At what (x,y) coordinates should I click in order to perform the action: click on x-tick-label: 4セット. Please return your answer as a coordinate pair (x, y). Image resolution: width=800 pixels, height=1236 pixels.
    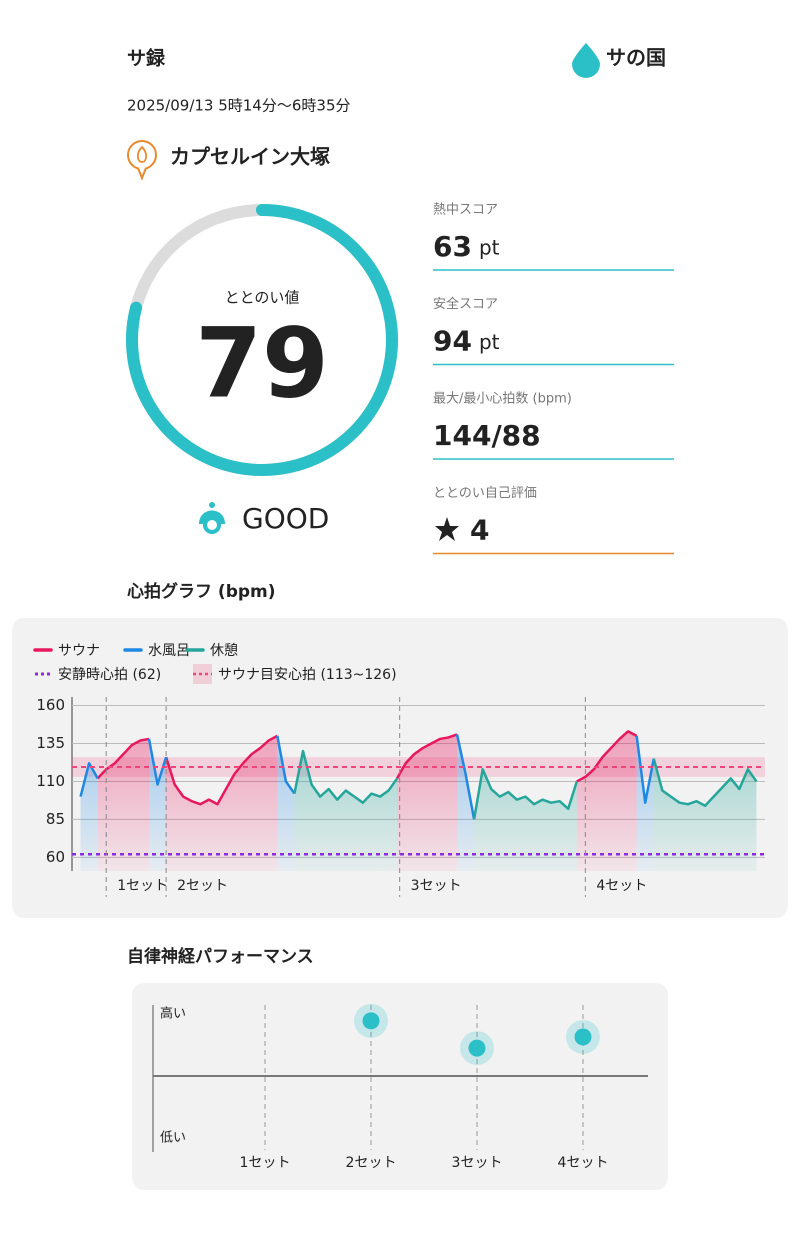
    Looking at the image, I should click on (583, 1163).